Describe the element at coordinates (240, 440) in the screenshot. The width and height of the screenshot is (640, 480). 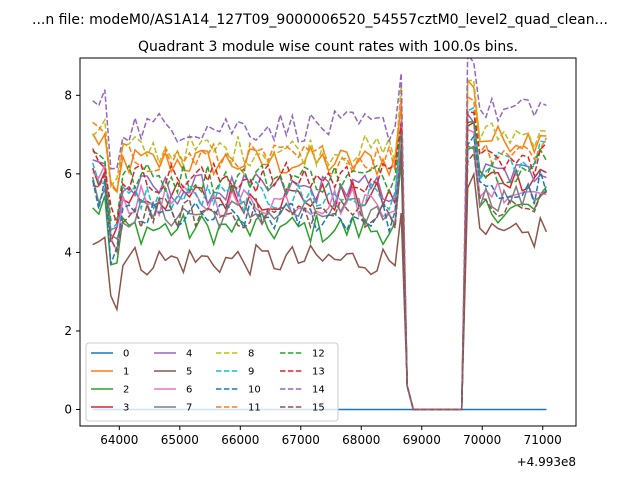
I see `x-tick-label: 66000` at that location.